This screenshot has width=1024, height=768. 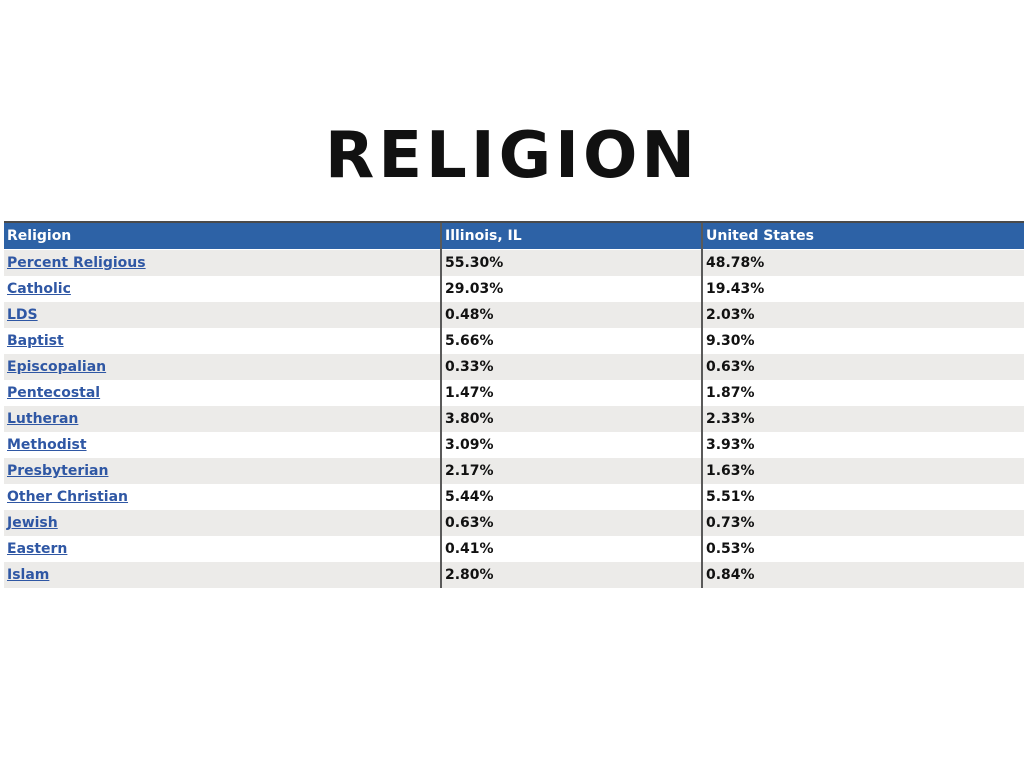 What do you see at coordinates (862, 445) in the screenshot?
I see `us-value: 3.93%` at bounding box center [862, 445].